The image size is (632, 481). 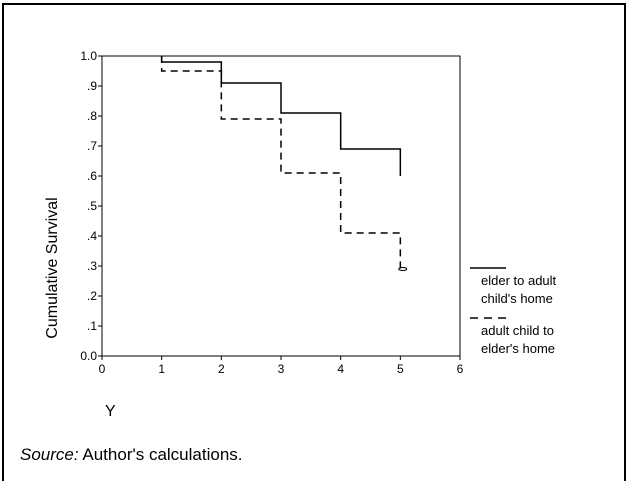 What do you see at coordinates (518, 348) in the screenshot?
I see `legend-label: elder's home` at bounding box center [518, 348].